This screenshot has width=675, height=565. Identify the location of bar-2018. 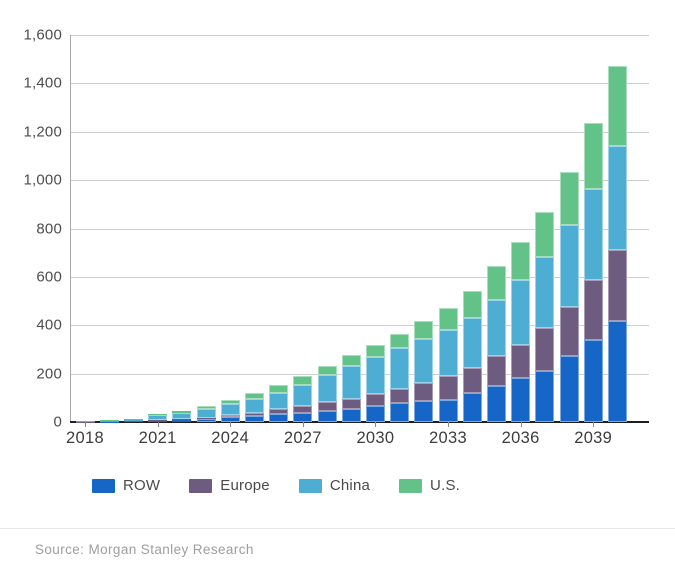
(85, 228).